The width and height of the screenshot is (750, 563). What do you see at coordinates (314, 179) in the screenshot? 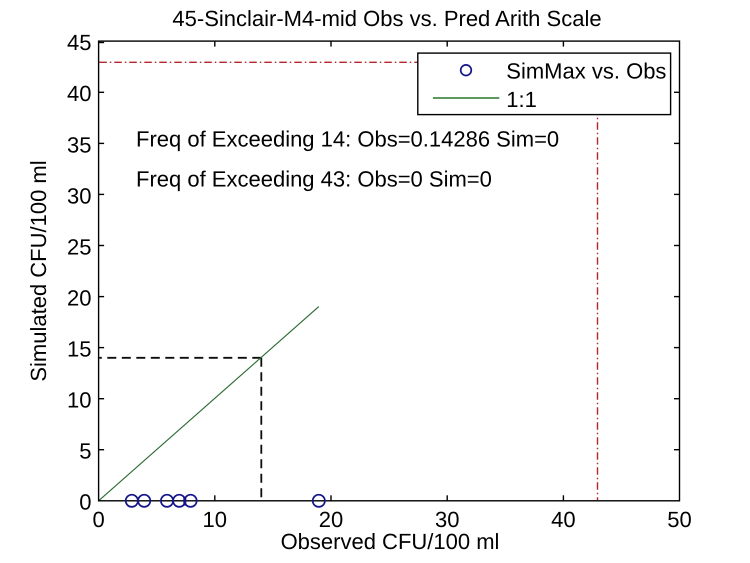
I see `svg-text:Freq of Exceeding 43: Obs=0 Si: Freq of Exceeding 43: Obs=0 Sim=0` at bounding box center [314, 179].